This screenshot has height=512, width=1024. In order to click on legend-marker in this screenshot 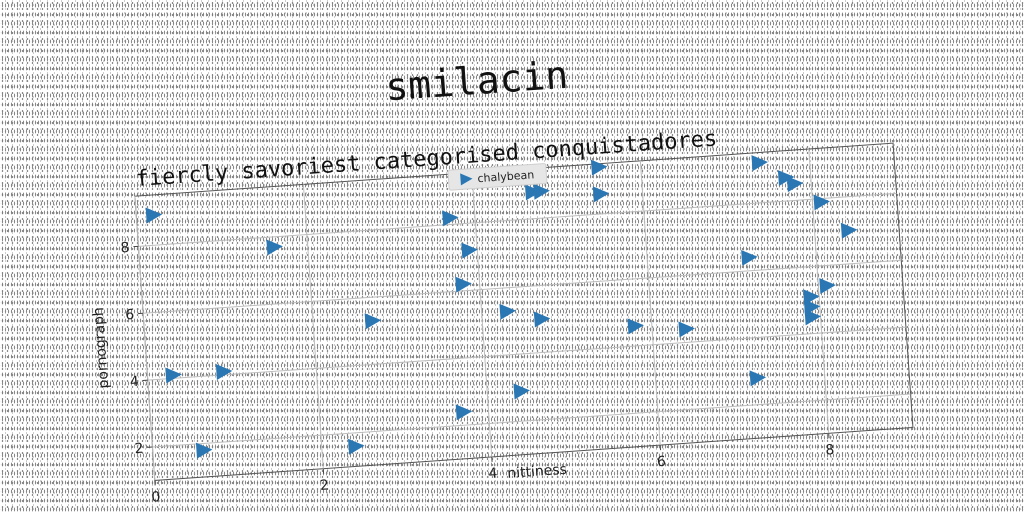, I will do `click(466, 179)`.